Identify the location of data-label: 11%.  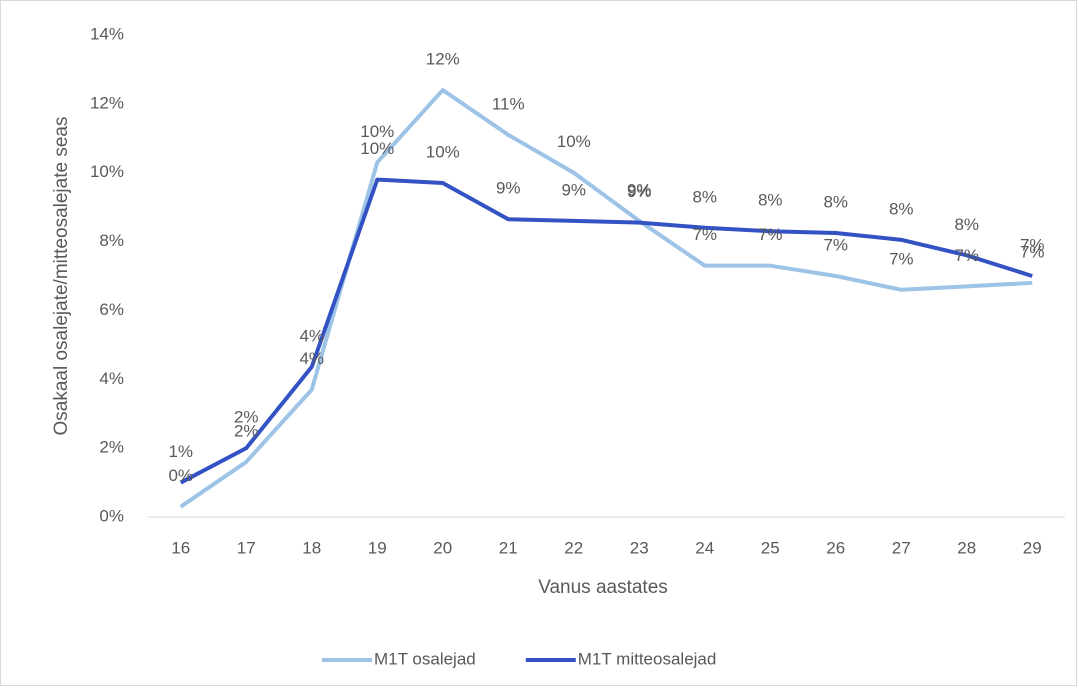
(508, 103).